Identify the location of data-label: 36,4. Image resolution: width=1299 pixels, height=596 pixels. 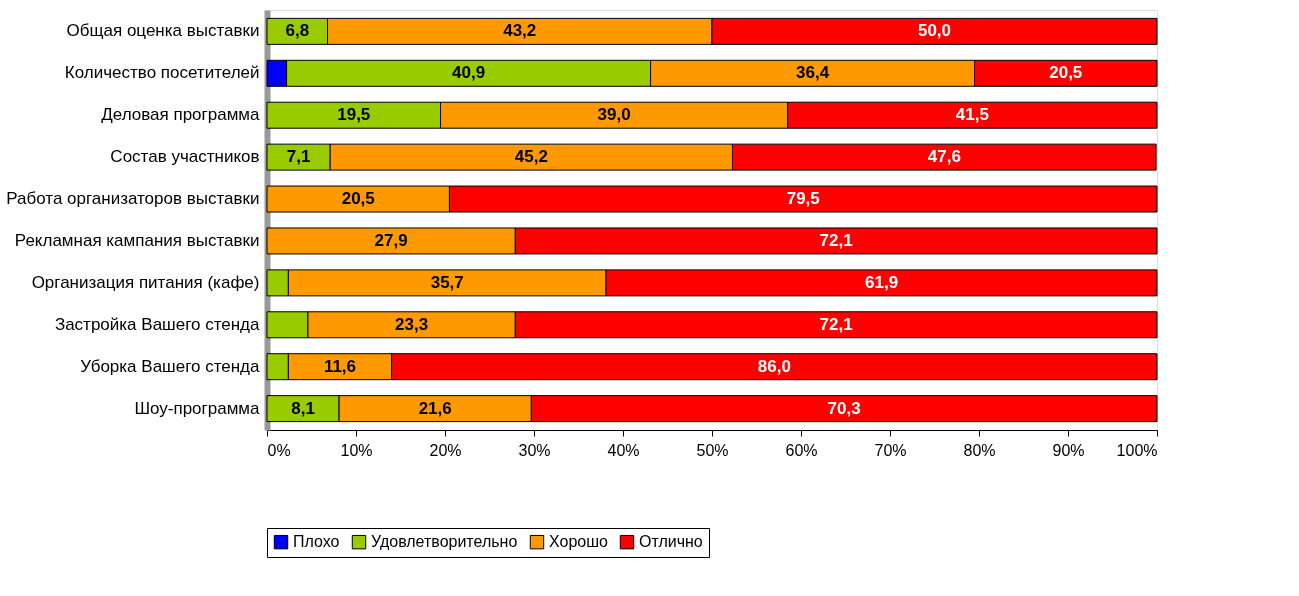
(813, 73).